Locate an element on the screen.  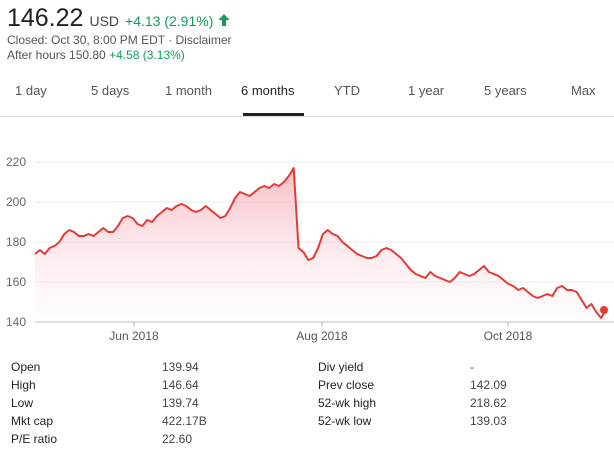
up-arrow-icon is located at coordinates (224, 20).